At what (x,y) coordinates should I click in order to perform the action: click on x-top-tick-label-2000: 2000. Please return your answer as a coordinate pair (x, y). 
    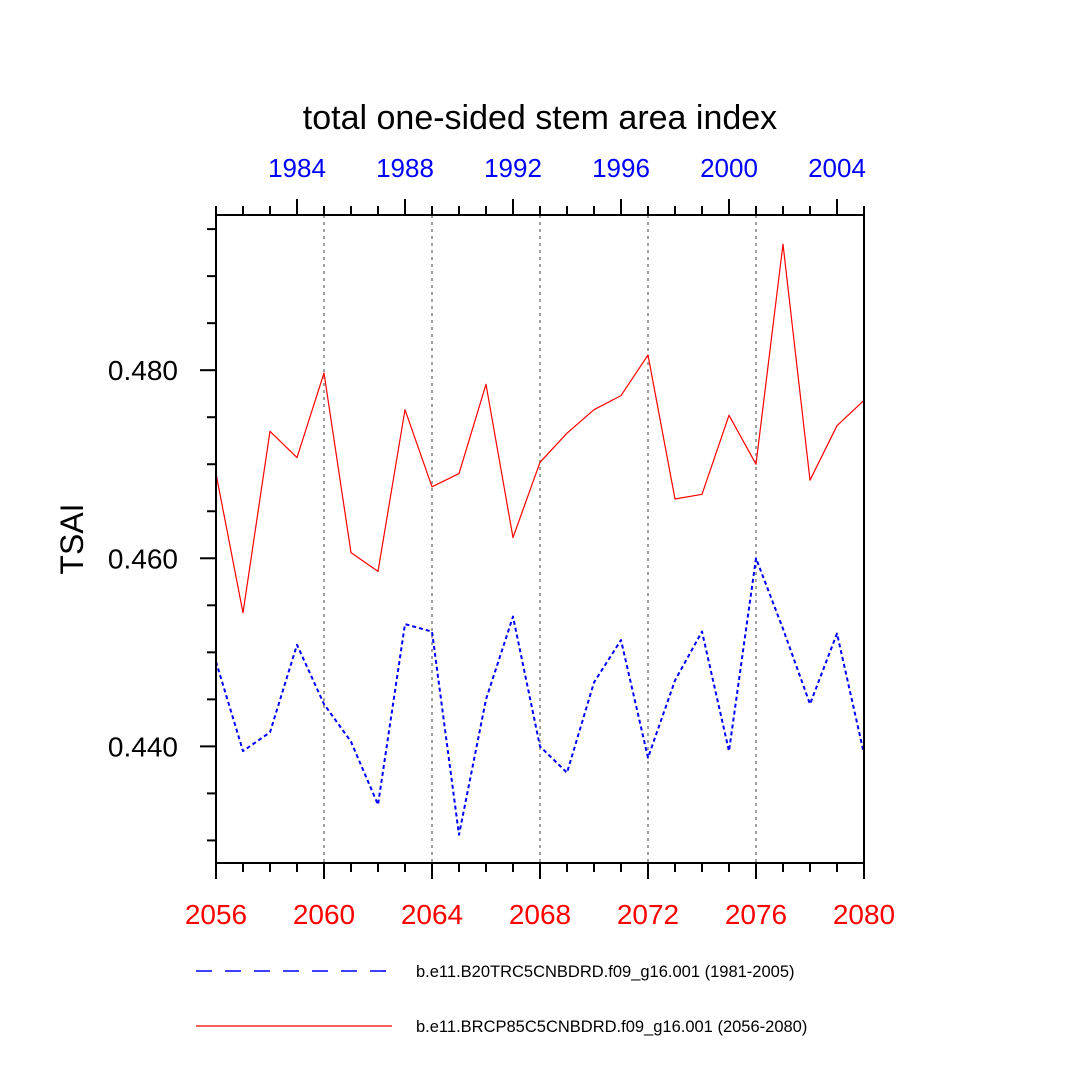
    Looking at the image, I should click on (729, 168).